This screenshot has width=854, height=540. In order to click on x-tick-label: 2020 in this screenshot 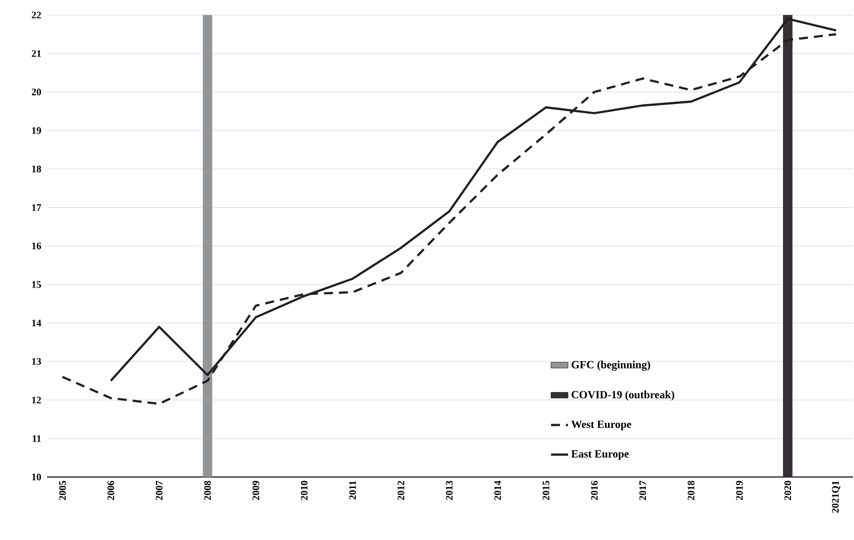, I will do `click(788, 490)`.